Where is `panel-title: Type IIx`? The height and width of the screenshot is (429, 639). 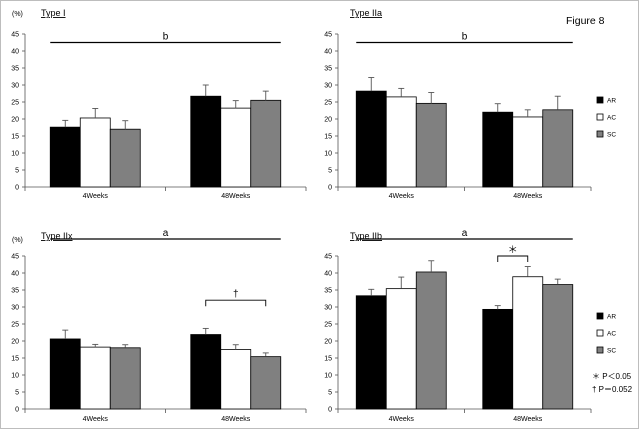 panel-title: Type IIx is located at coordinates (57, 236).